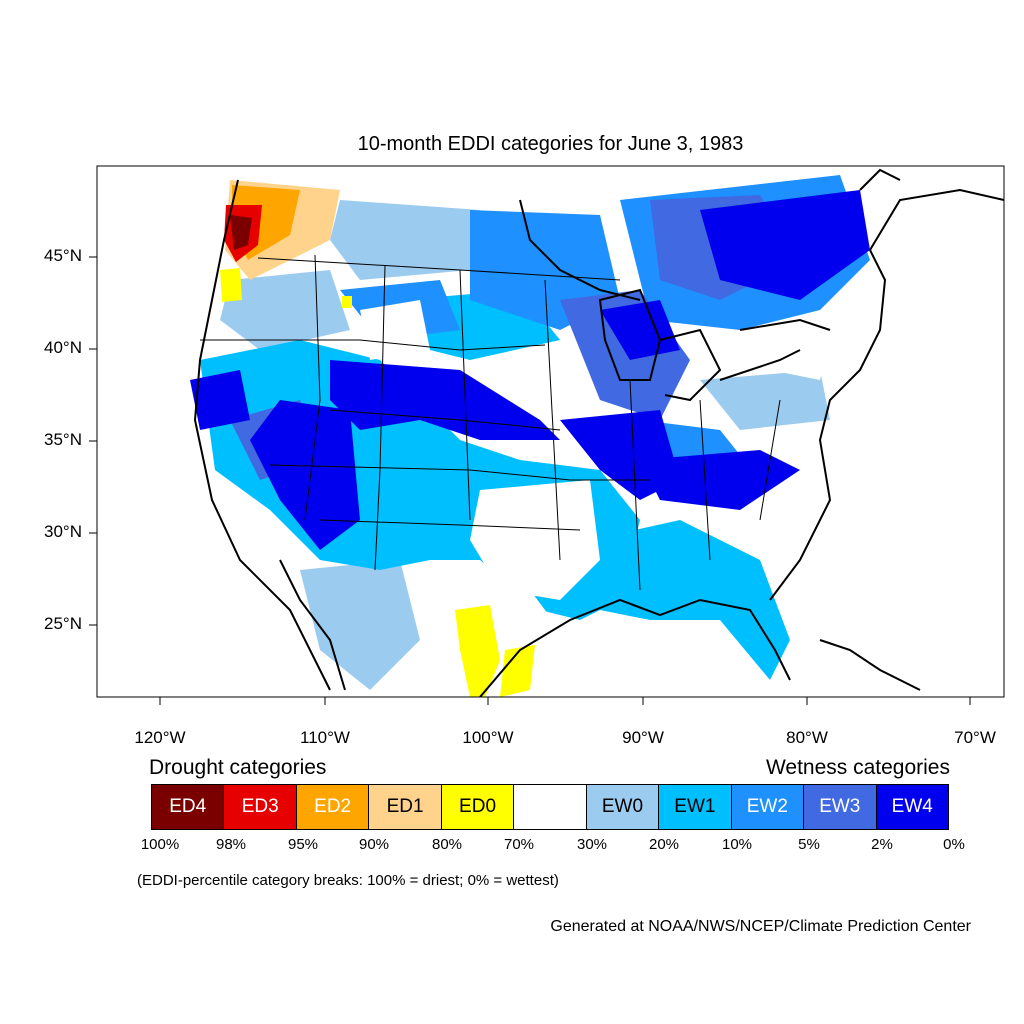 The height and width of the screenshot is (1024, 1024). Describe the element at coordinates (857, 767) in the screenshot. I see `wetness-heading: Wetness categories` at that location.